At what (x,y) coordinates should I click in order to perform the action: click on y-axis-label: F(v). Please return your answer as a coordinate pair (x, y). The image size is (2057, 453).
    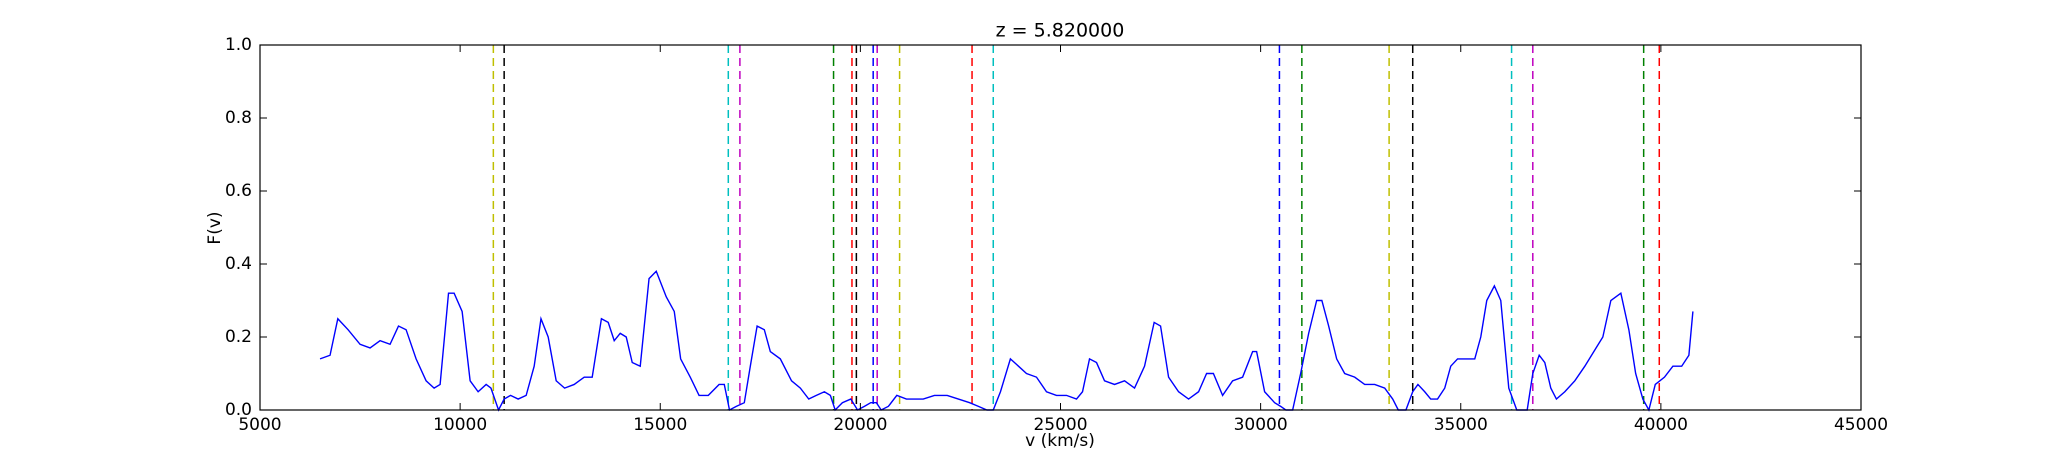
    Looking at the image, I should click on (215, 227).